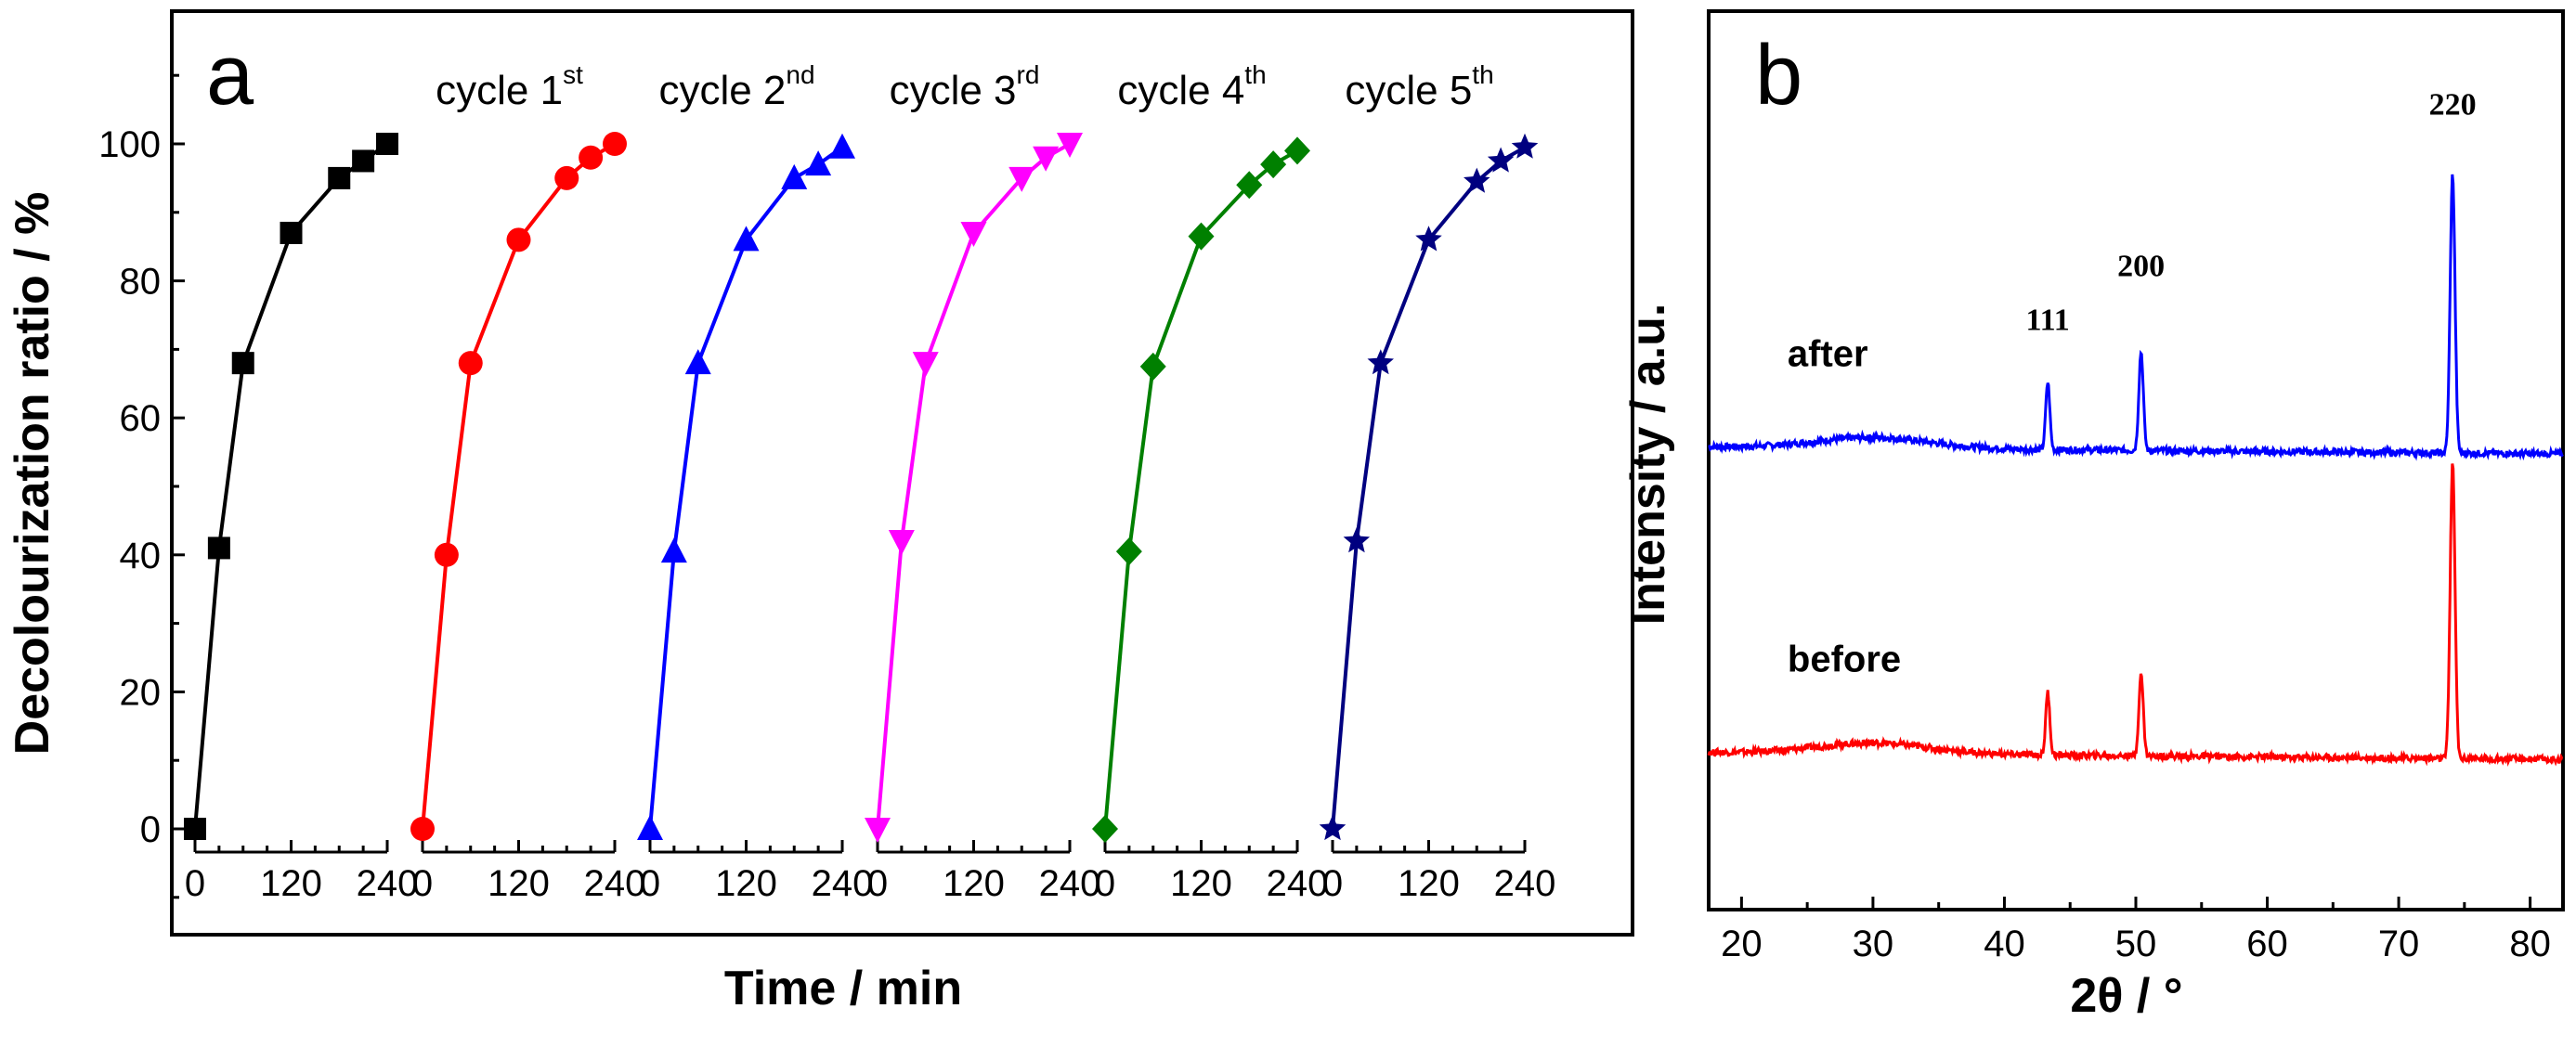 The image size is (2576, 1047). I want to click on cycle-group-1: 0 120 240 cycle 1st, so click(527, 482).